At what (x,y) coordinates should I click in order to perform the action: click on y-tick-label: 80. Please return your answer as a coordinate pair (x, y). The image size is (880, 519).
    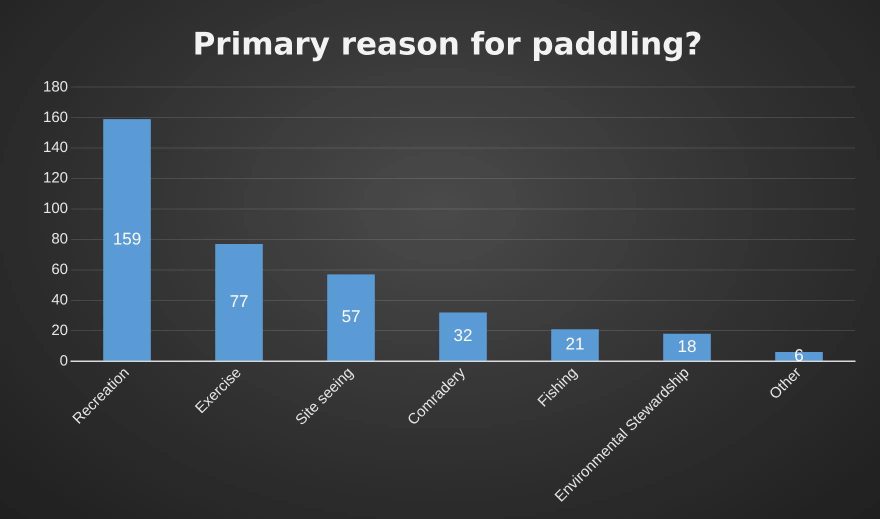
    Looking at the image, I should click on (59, 239).